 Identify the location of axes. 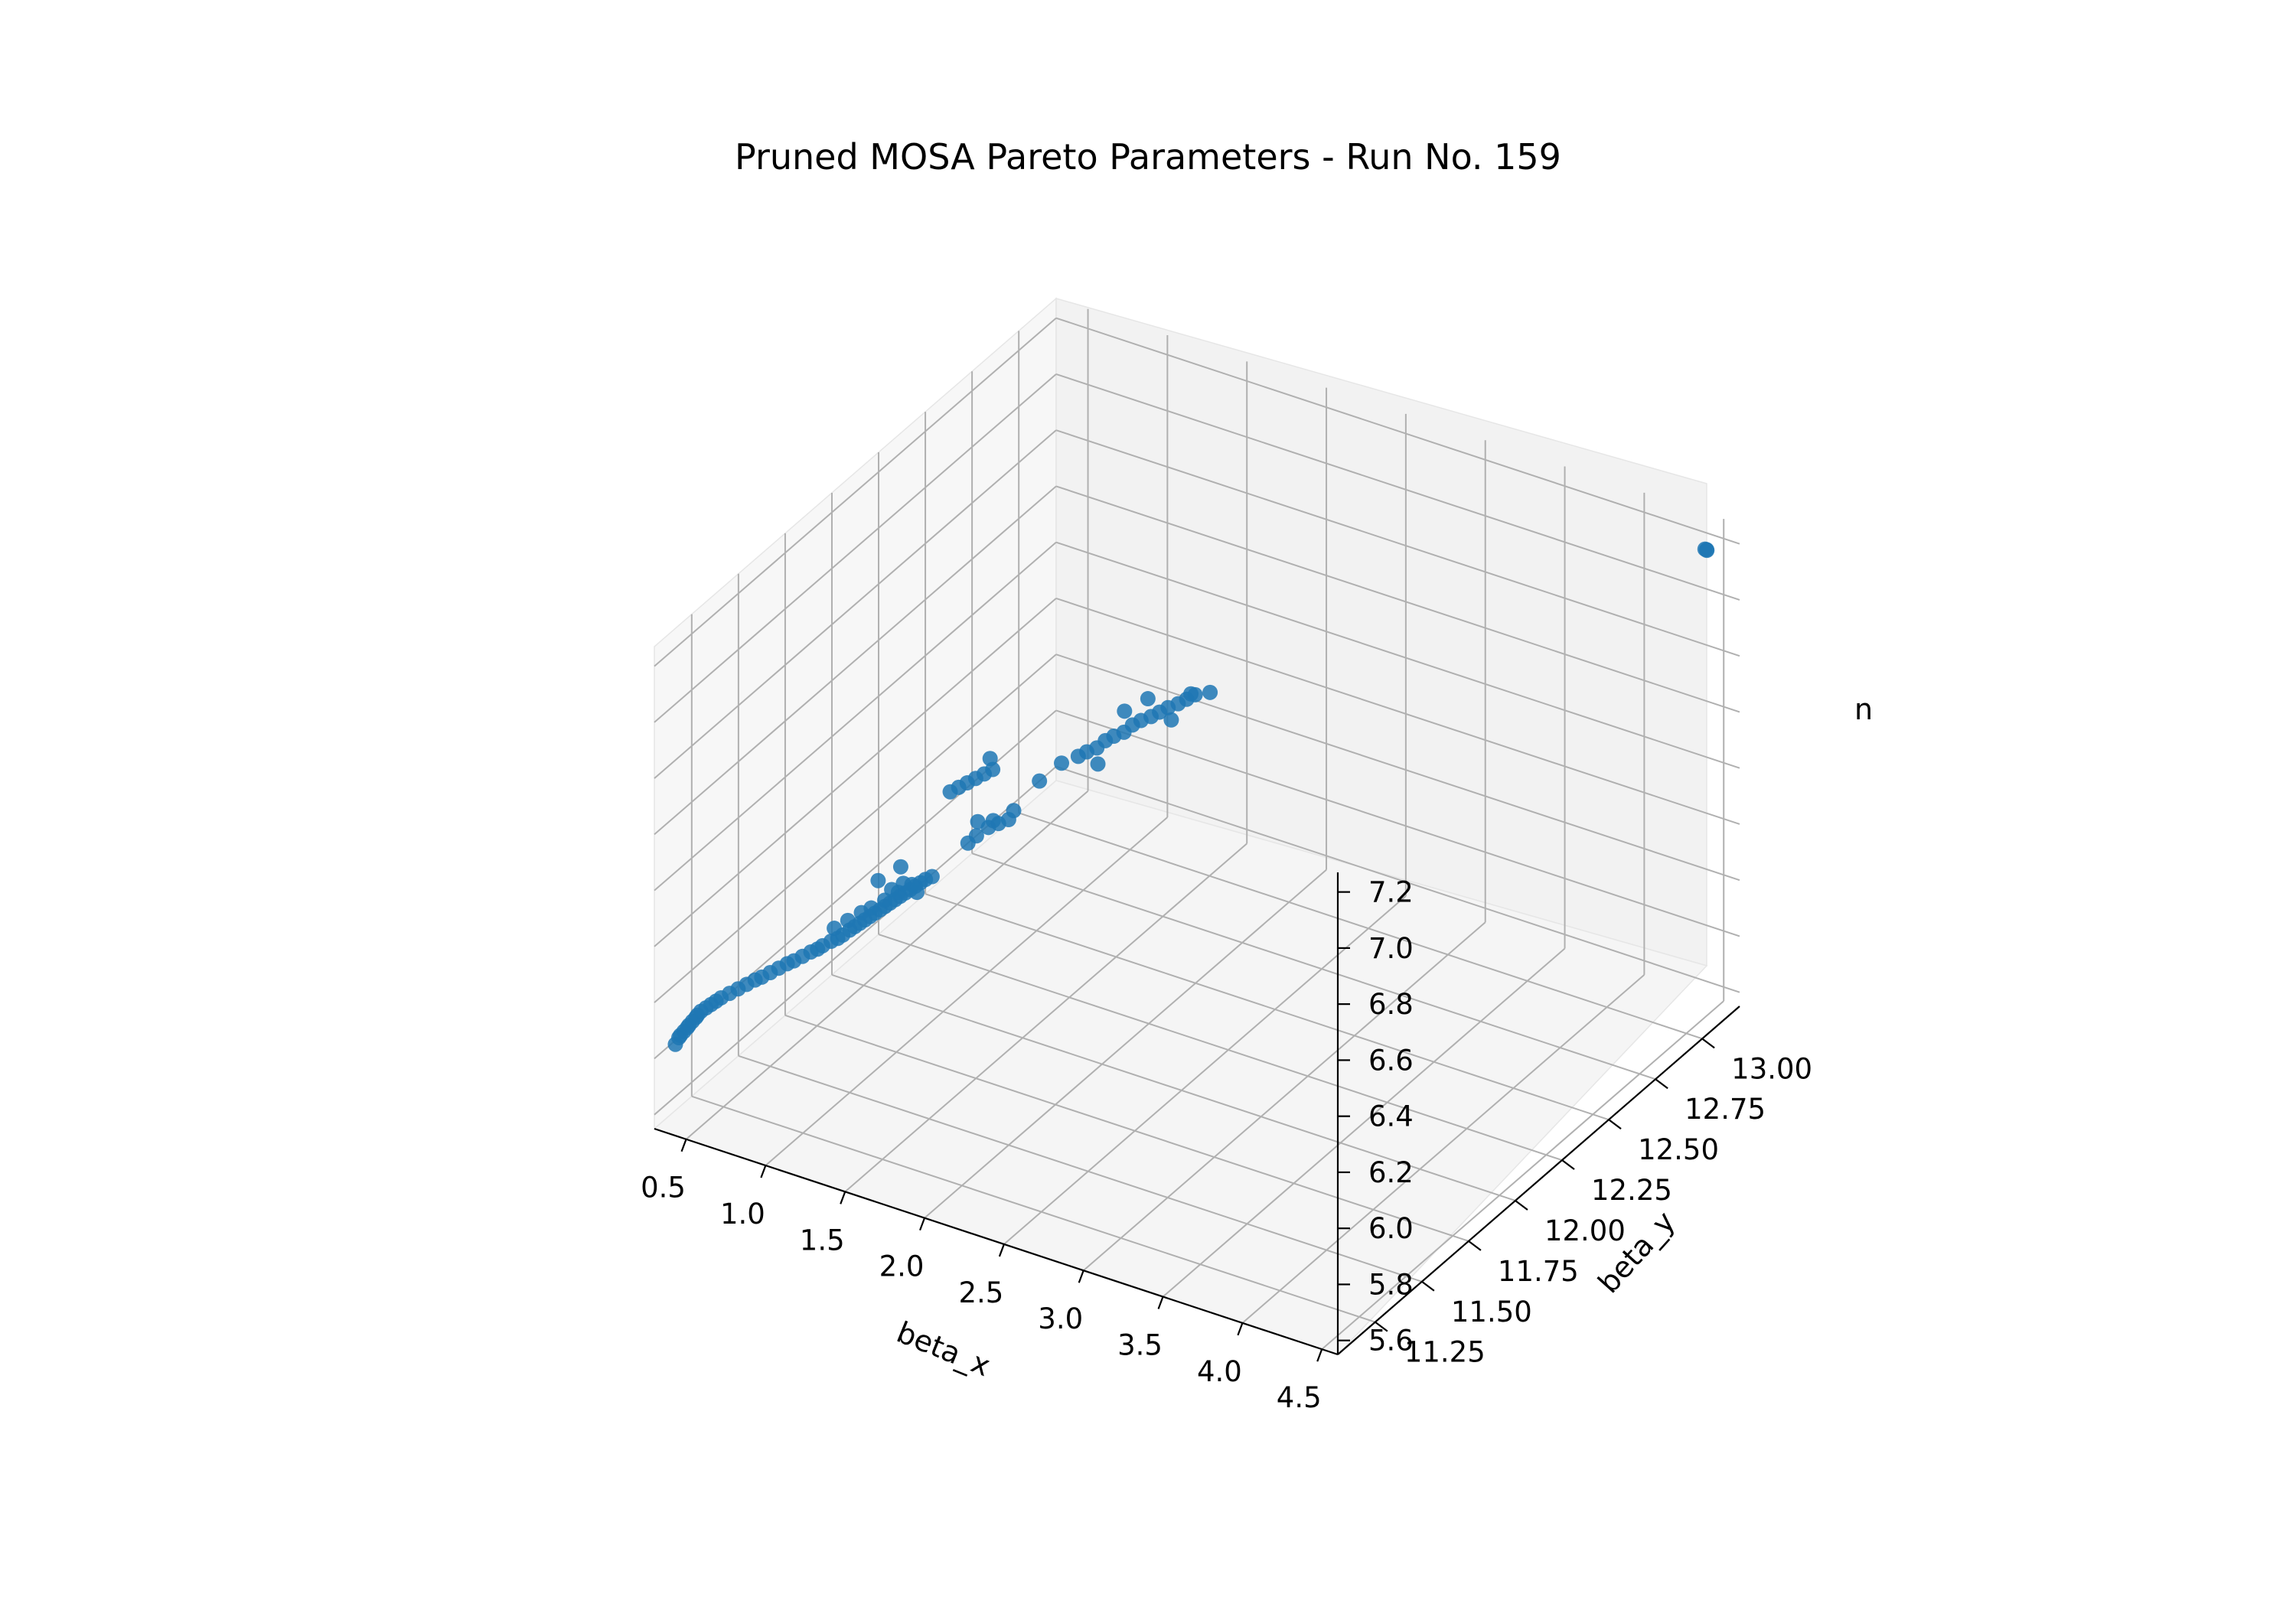
(1197, 1114).